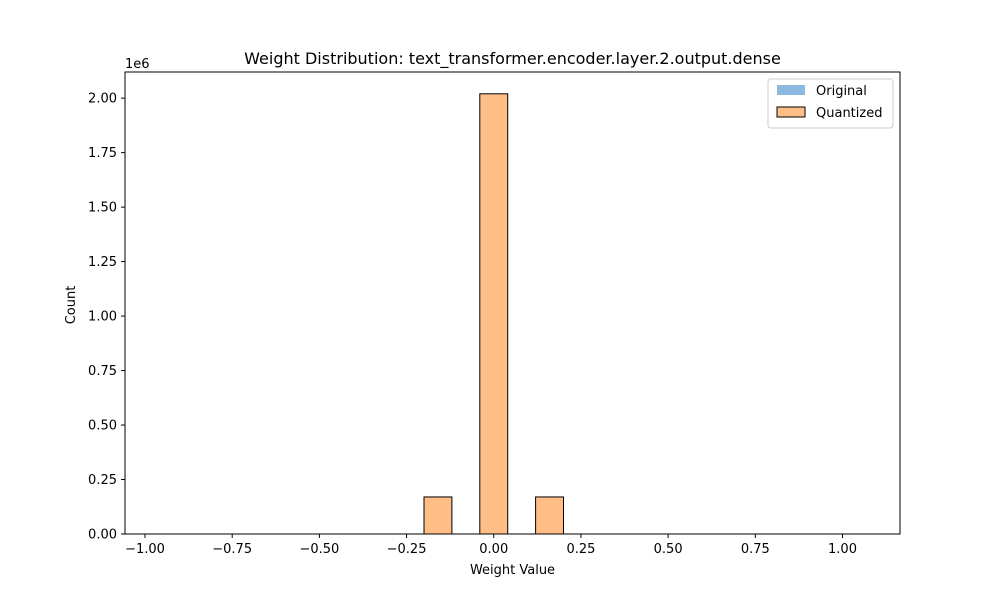  I want to click on y-multiplier-label: 1e6, so click(137, 64).